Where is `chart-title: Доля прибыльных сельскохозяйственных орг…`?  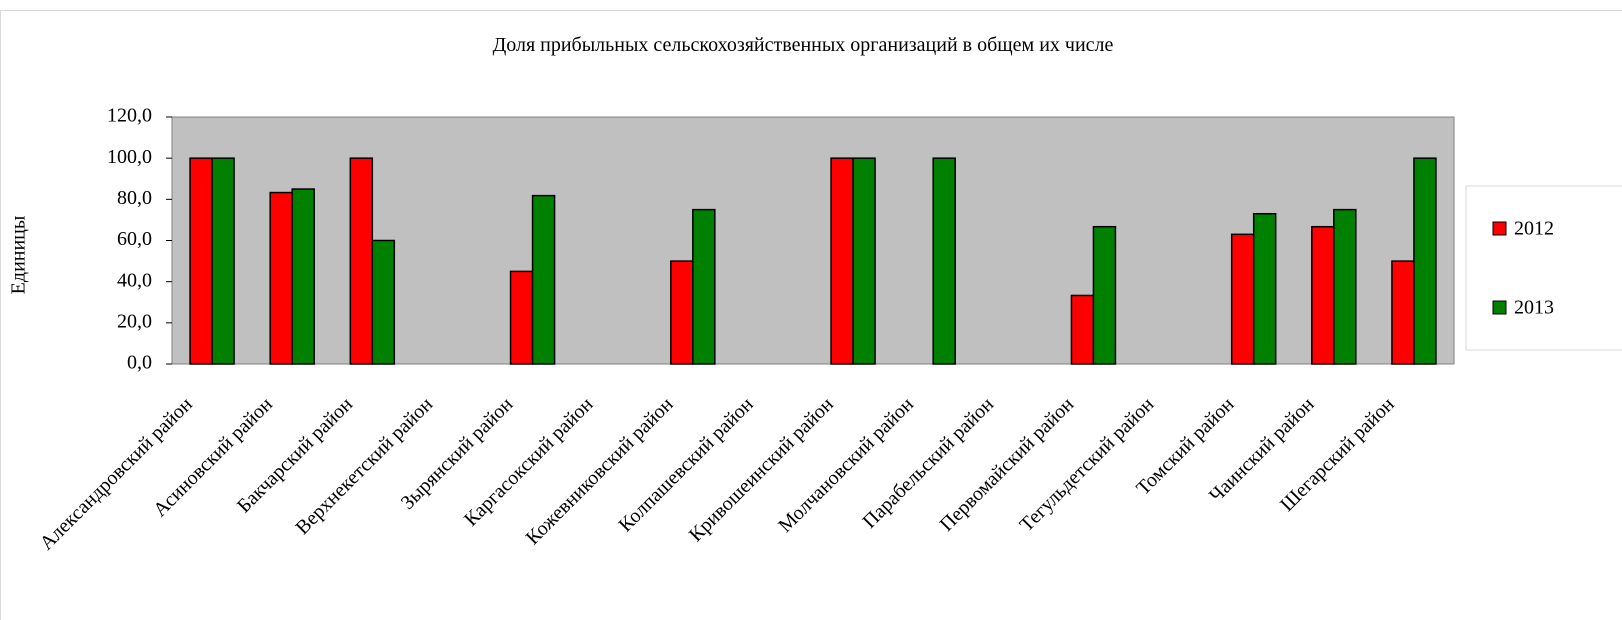 chart-title: Доля прибыльных сельскохозяйственных орг… is located at coordinates (803, 45).